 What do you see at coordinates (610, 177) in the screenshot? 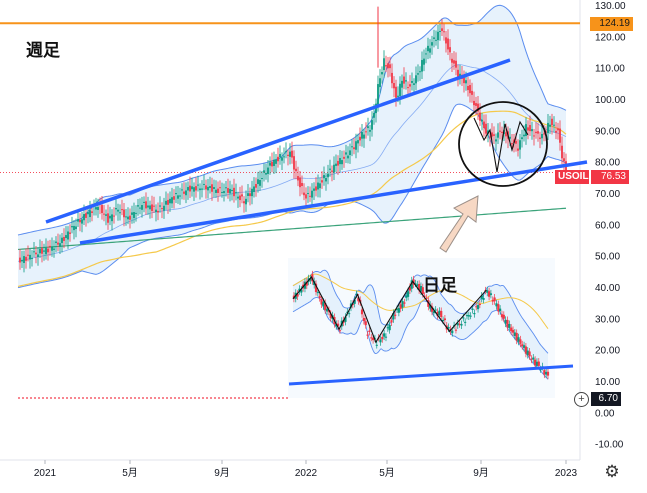
I see `last-price-tag: 76.53` at bounding box center [610, 177].